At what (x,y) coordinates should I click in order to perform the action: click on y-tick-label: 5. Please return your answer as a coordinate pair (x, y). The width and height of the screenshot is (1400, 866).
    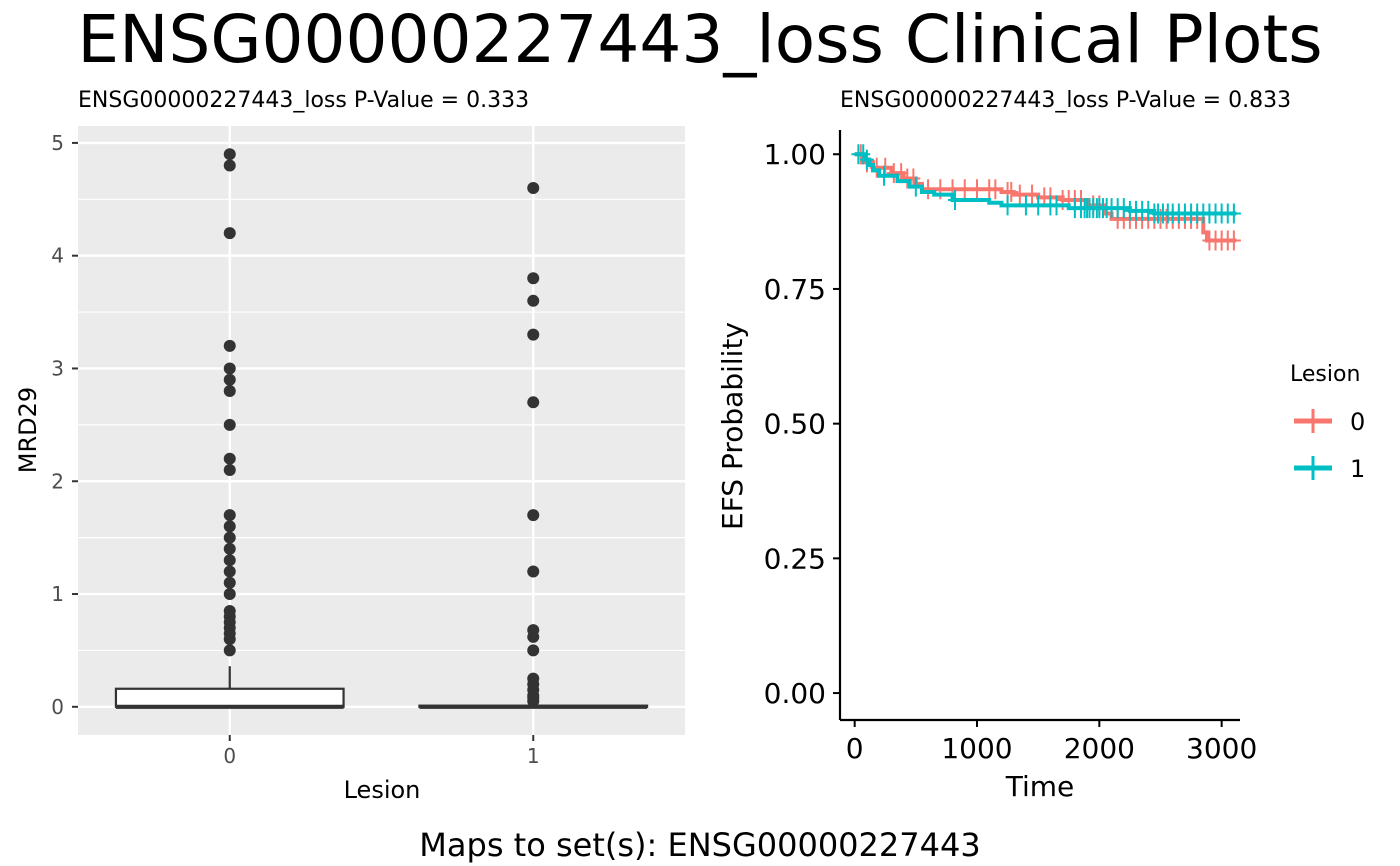
    Looking at the image, I should click on (57, 143).